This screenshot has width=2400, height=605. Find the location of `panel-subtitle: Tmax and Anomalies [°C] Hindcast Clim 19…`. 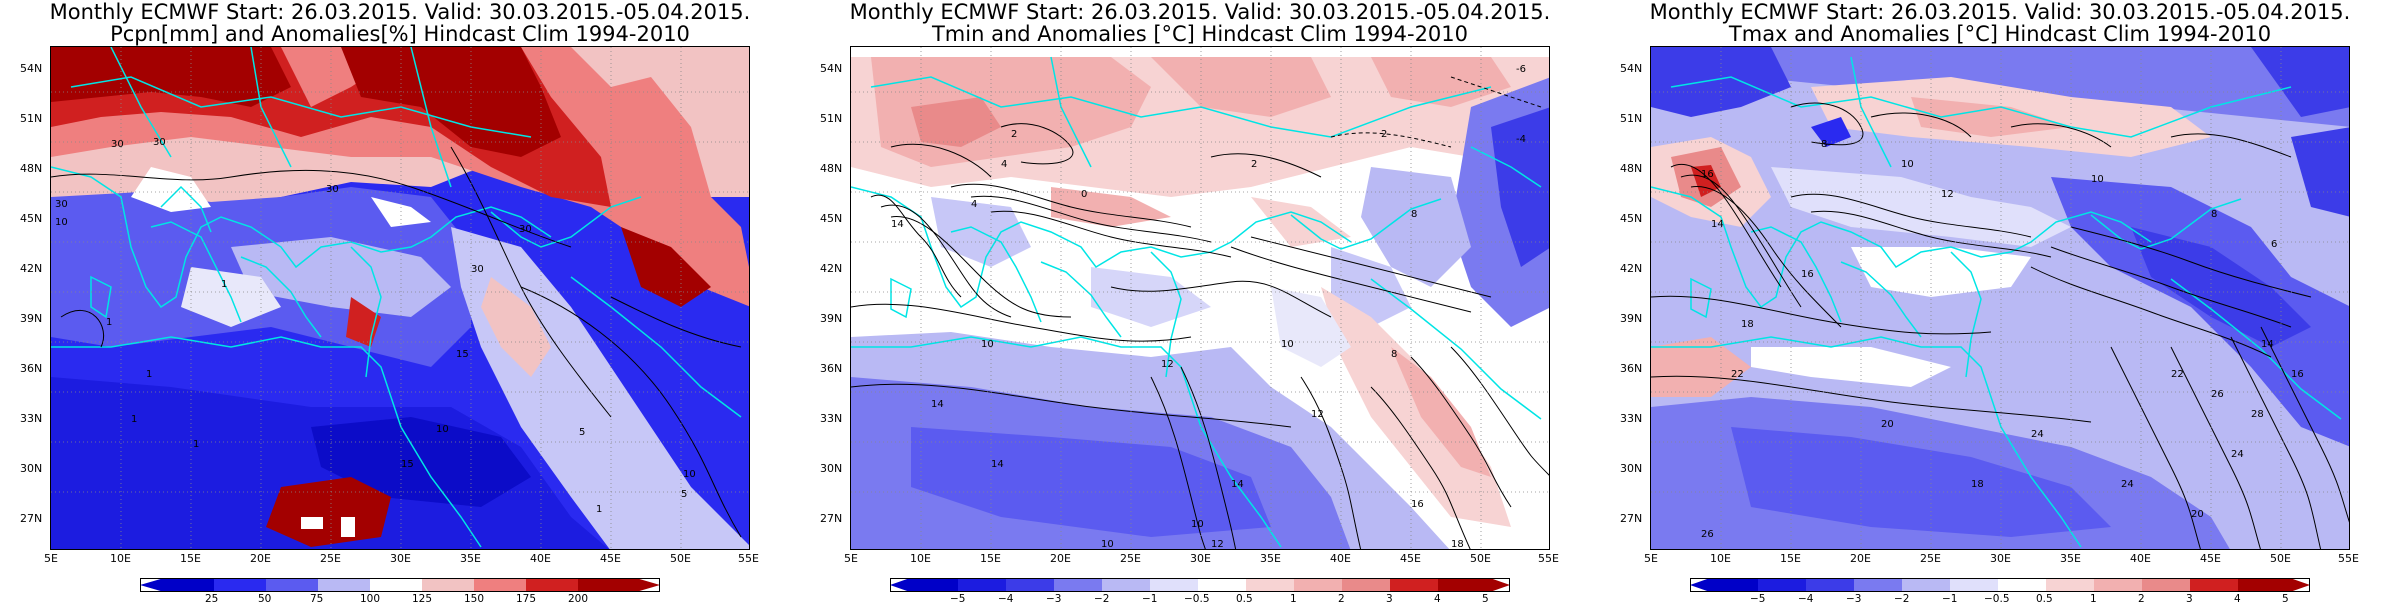

panel-subtitle: Tmax and Anomalies [°C] Hindcast Clim 19… is located at coordinates (2000, 34).